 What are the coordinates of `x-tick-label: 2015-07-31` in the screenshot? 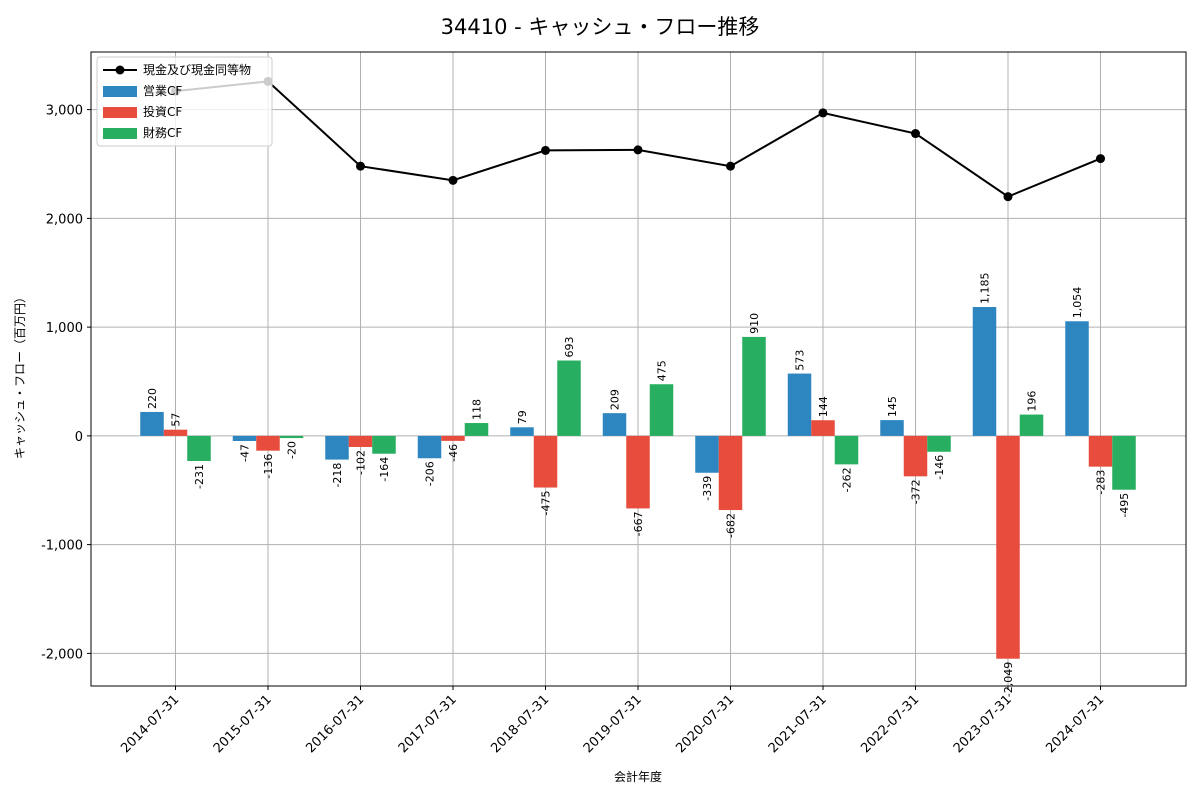 It's located at (243, 724).